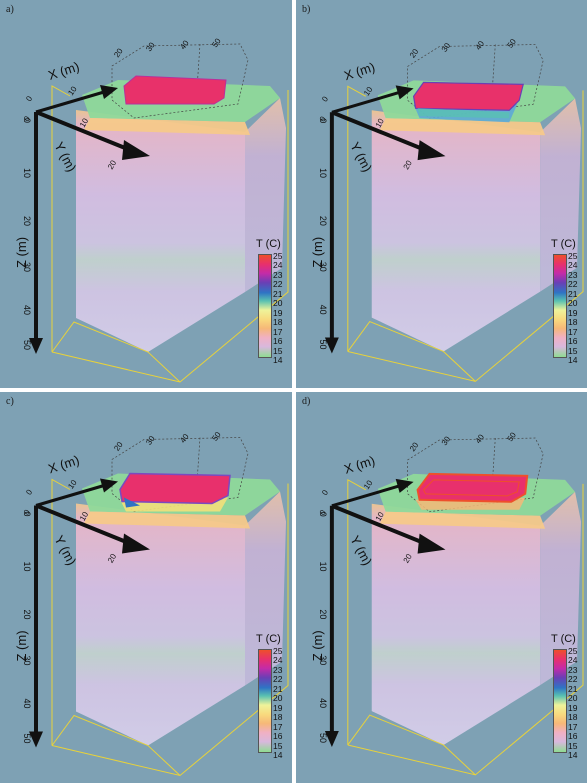 Image resolution: width=587 pixels, height=783 pixels. What do you see at coordinates (10, 401) in the screenshot?
I see `panel-label: c)` at bounding box center [10, 401].